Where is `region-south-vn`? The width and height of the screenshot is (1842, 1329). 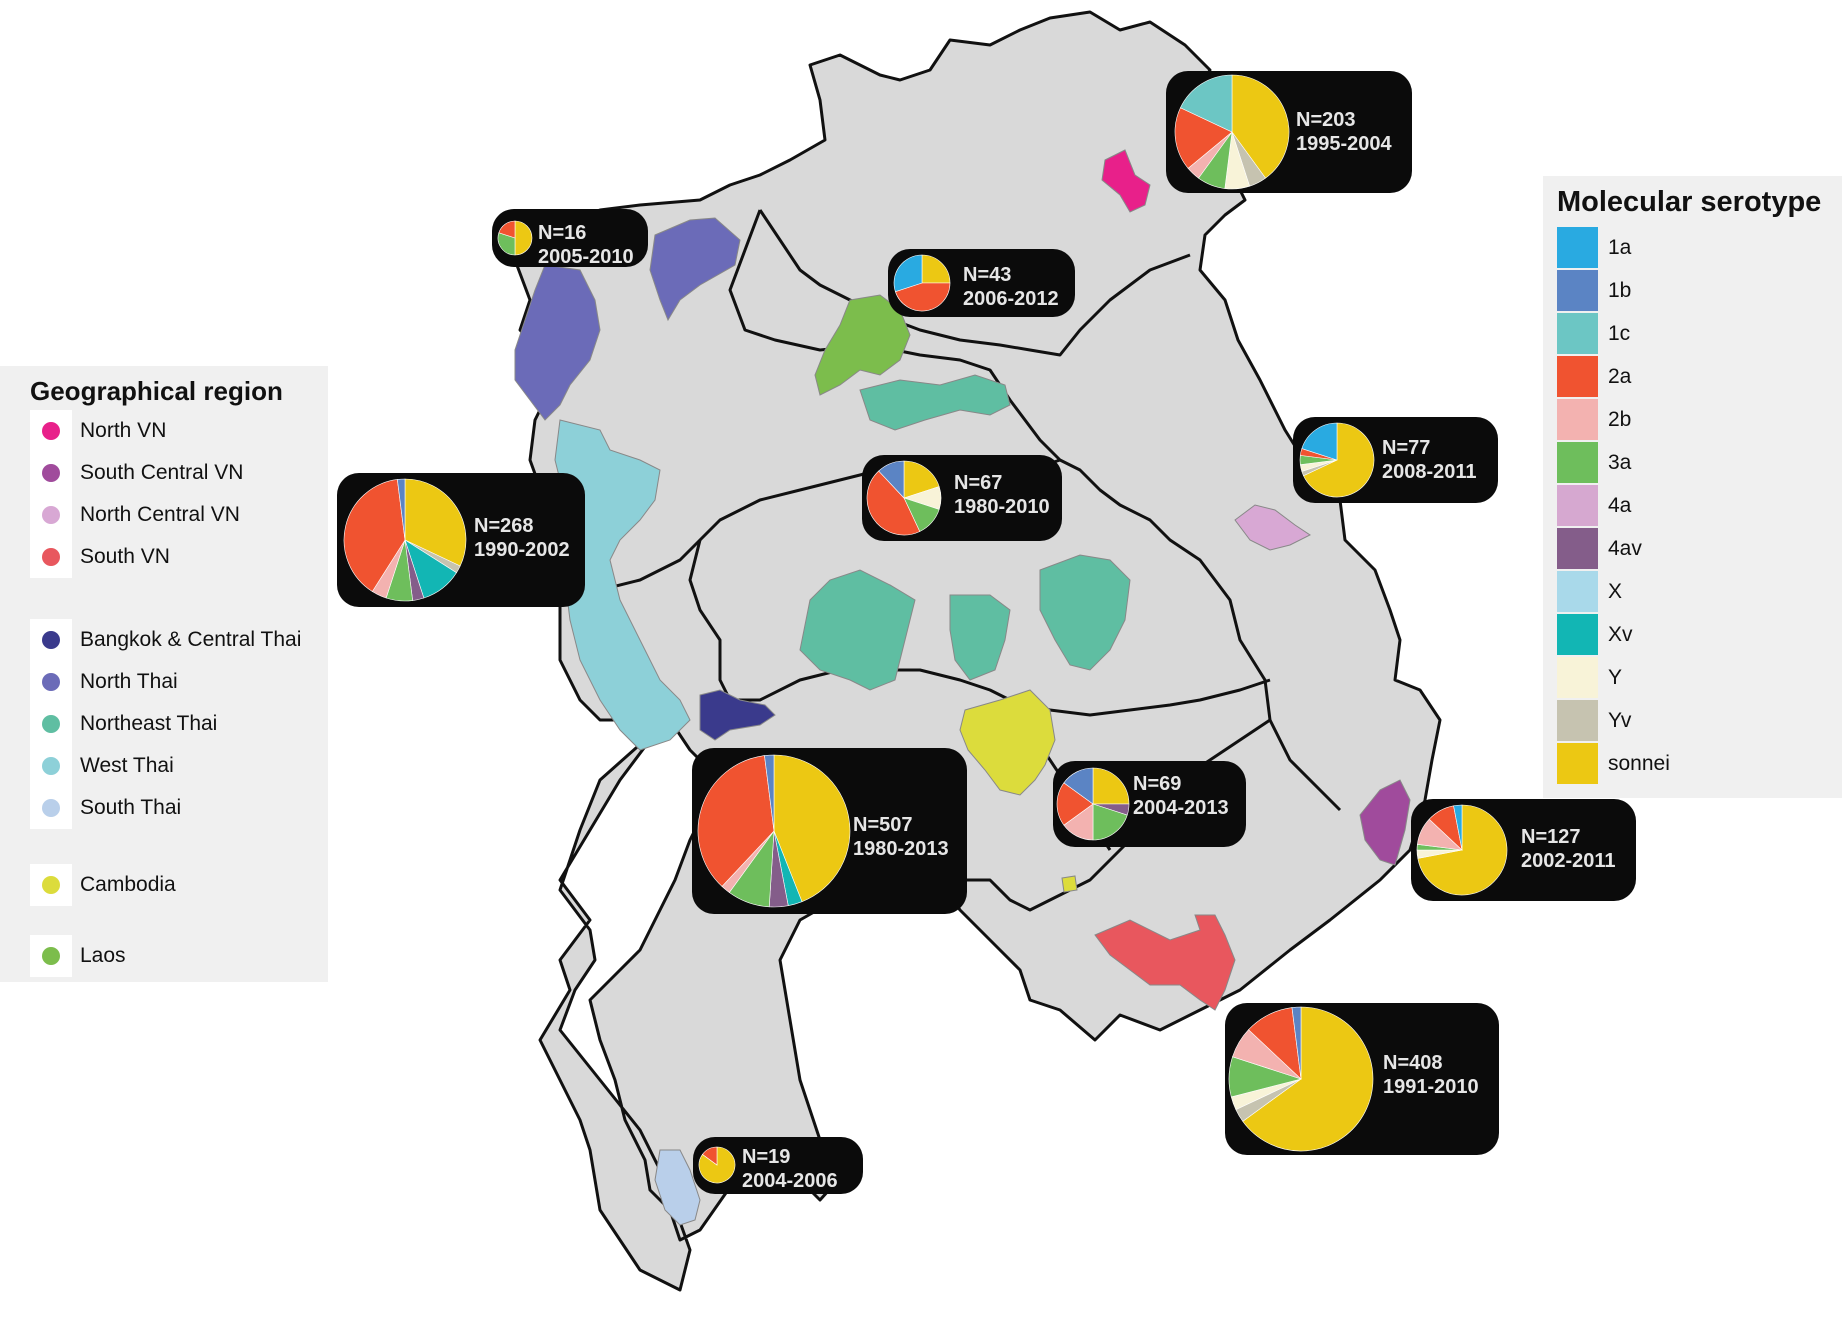
region-south-vn is located at coordinates (1165, 962).